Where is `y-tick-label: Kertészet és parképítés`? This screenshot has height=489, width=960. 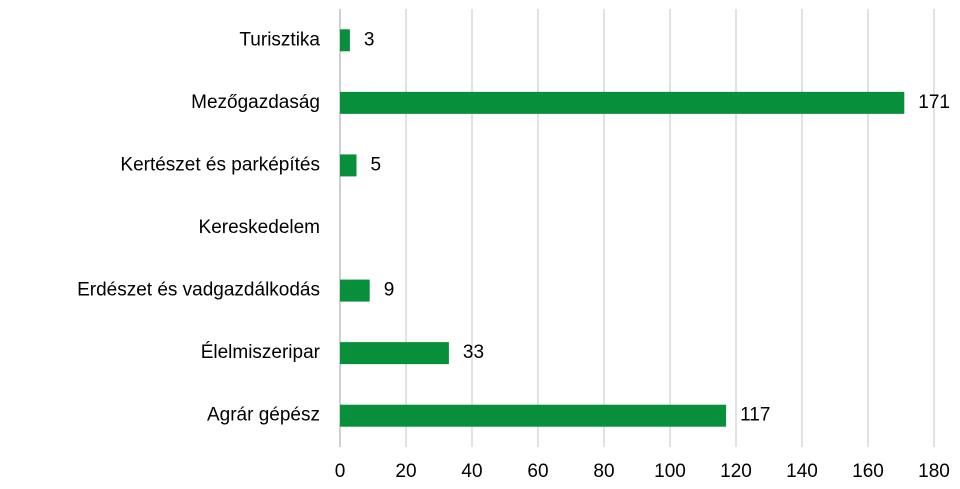
y-tick-label: Kertészet és parképítés is located at coordinates (220, 164).